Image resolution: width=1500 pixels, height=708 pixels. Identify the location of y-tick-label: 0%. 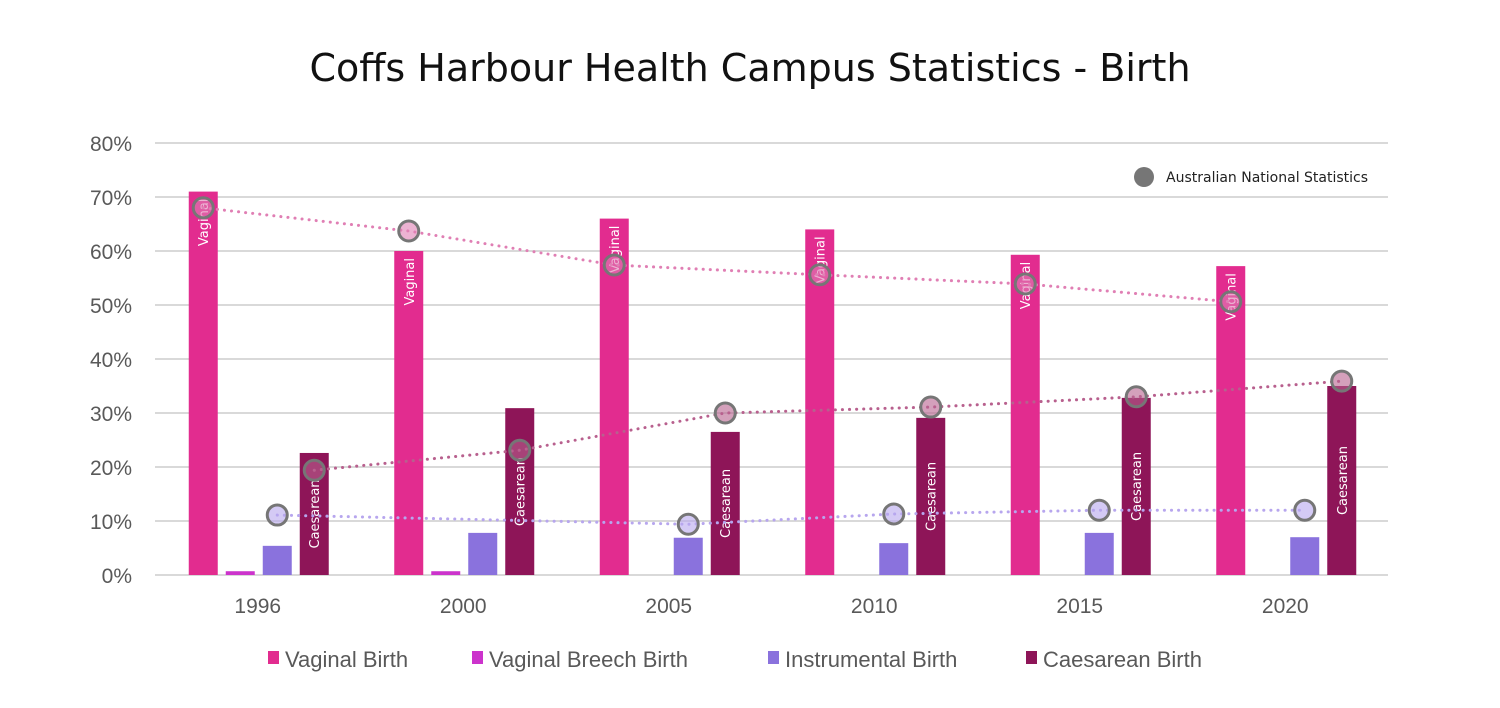
(117, 576).